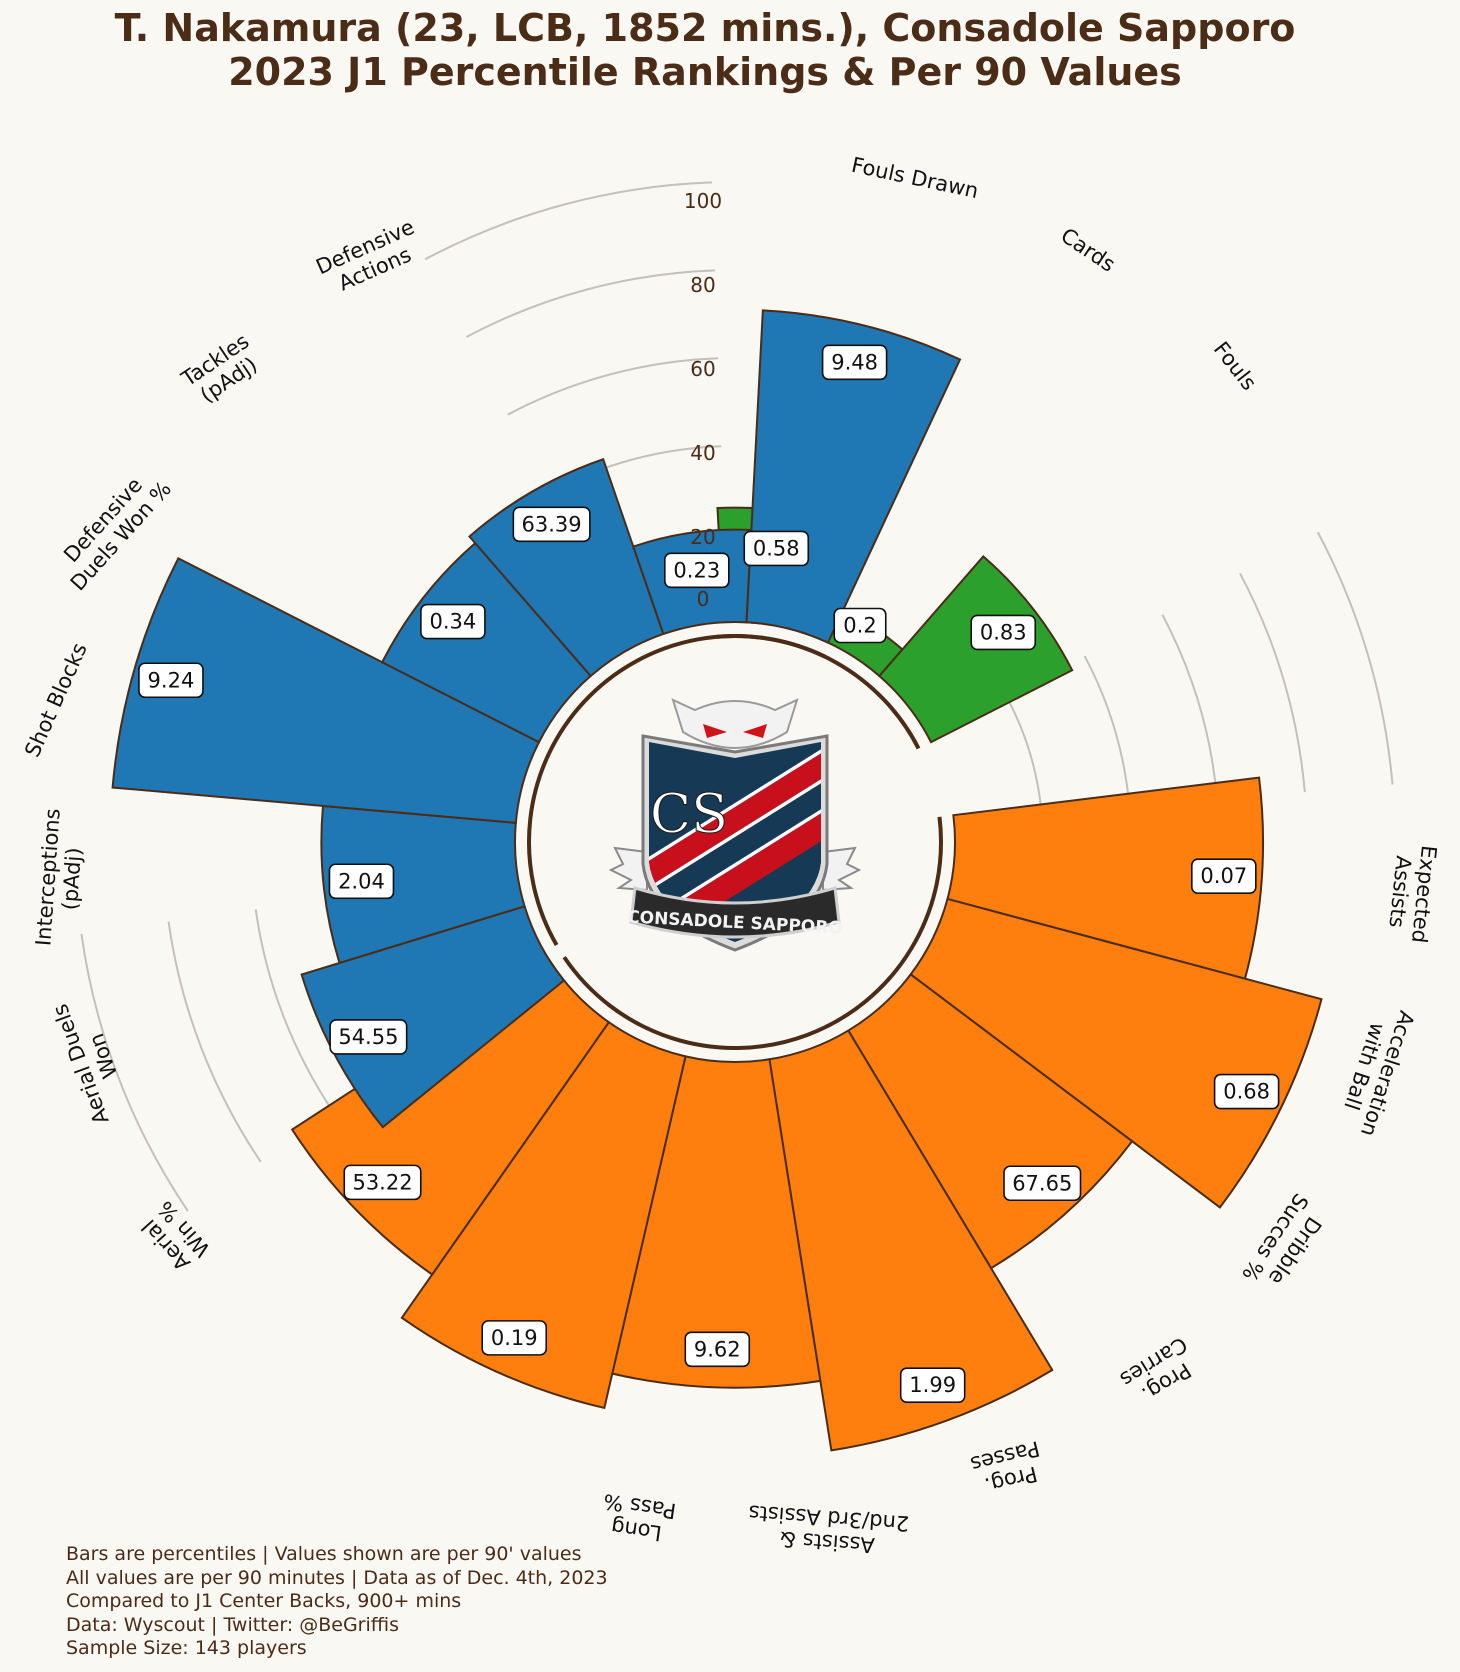 This screenshot has width=1460, height=1672. I want to click on footer-line-4: Data: Wyscout | Twitter: @BeGriffis, so click(233, 1624).